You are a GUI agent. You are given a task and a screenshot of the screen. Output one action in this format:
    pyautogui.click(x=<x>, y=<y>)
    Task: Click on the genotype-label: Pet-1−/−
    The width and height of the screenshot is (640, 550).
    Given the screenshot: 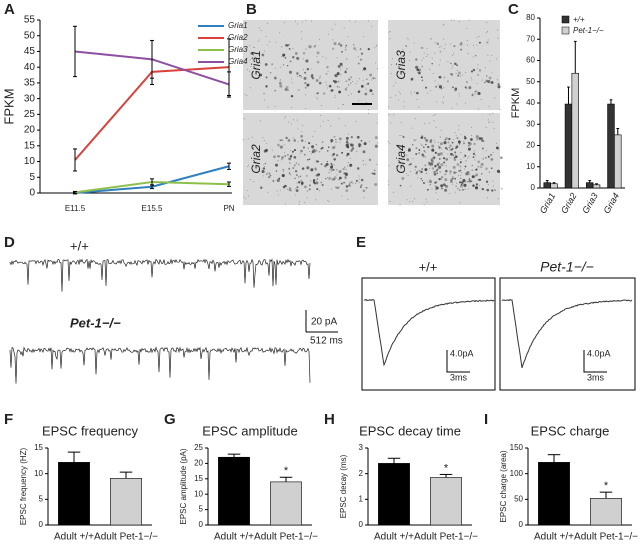 What is the action you would take?
    pyautogui.click(x=567, y=267)
    